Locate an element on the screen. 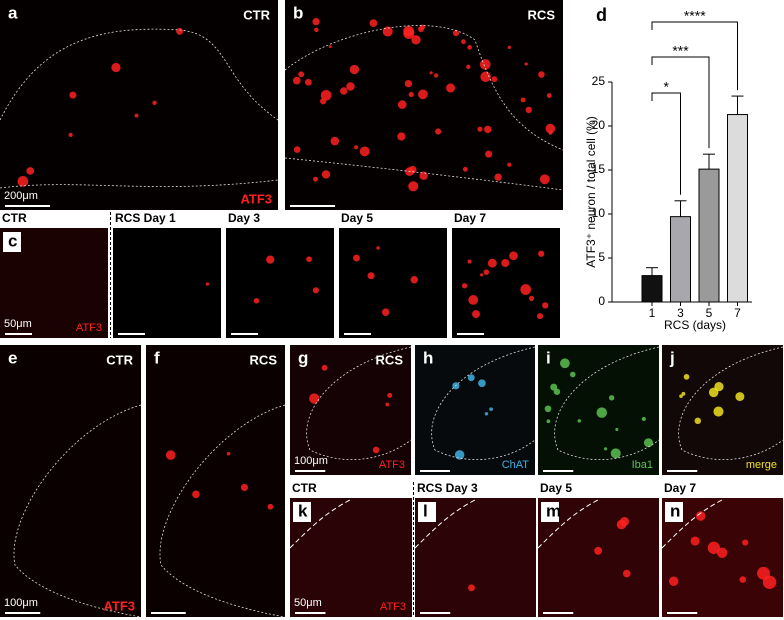 This screenshot has width=784, height=620. panel-label: l is located at coordinates (425, 510).